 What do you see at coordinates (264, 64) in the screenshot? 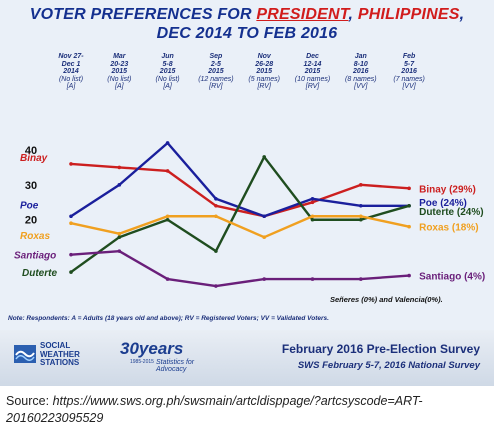
I see `column-date: Nov 26-28 2015` at bounding box center [264, 64].